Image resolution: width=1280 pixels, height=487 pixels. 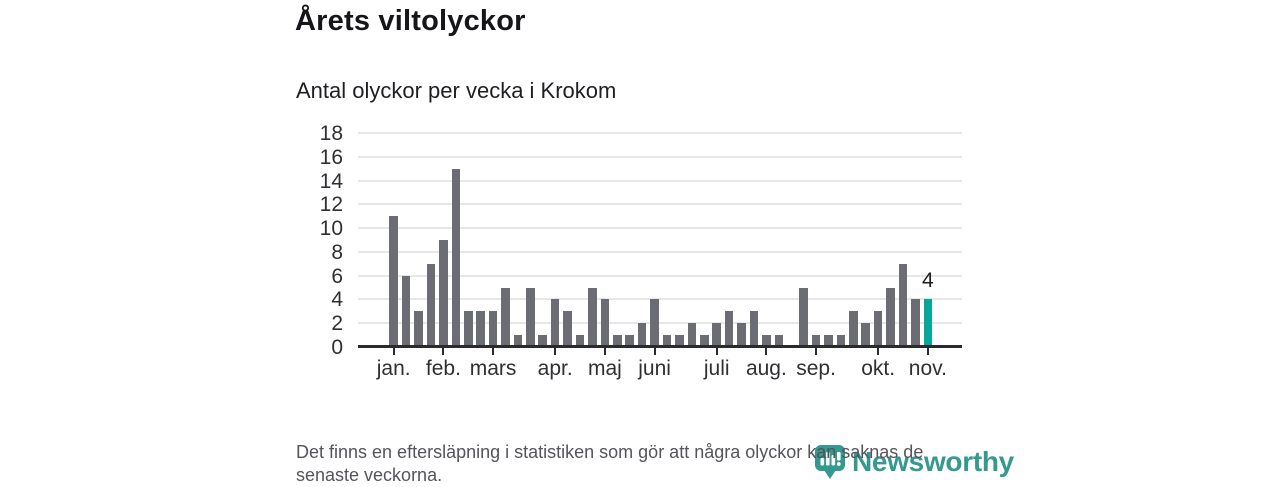 What do you see at coordinates (337, 252) in the screenshot?
I see `y-axis-tick-label: 8` at bounding box center [337, 252].